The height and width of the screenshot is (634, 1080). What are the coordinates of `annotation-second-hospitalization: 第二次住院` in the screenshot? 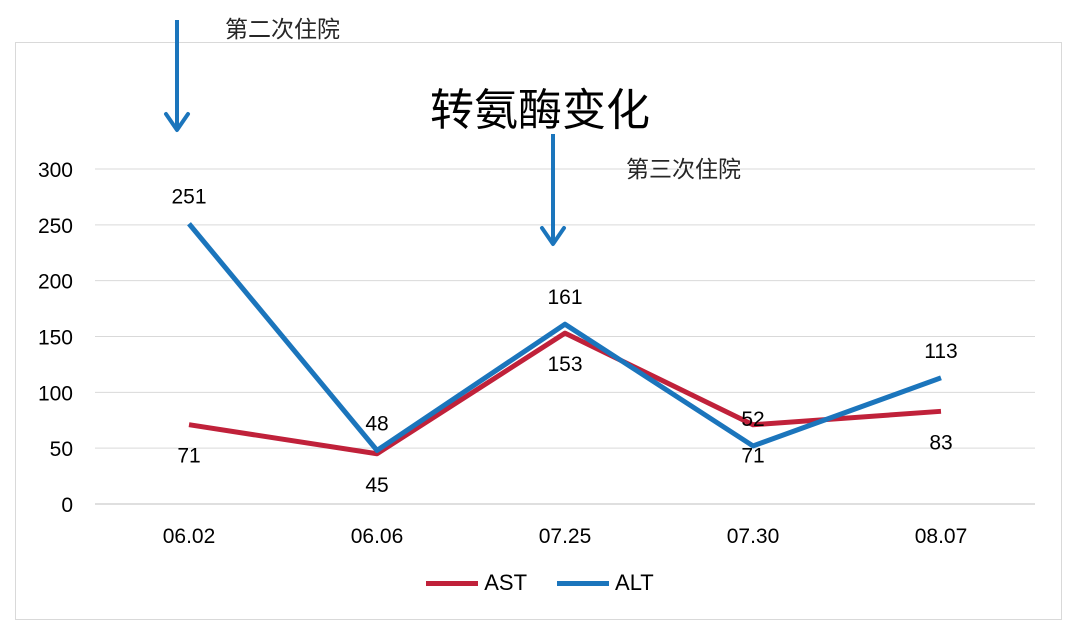 It's located at (282, 30).